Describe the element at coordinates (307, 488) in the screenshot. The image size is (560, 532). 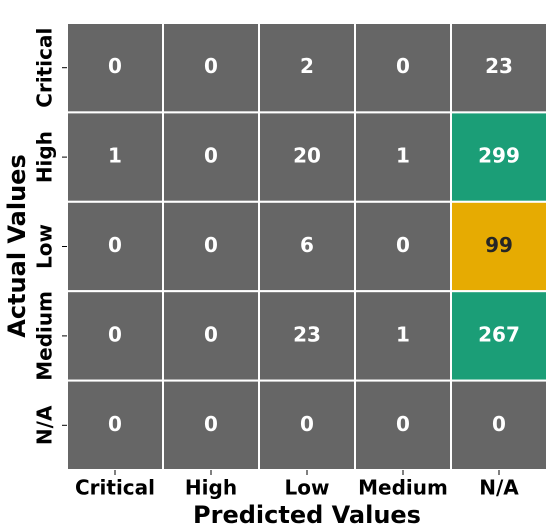
I see `x-tick-label: Low` at that location.